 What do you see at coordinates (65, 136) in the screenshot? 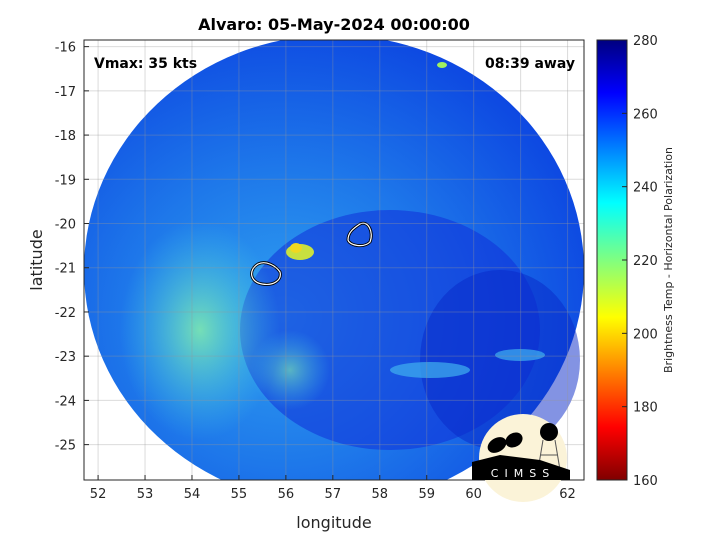
I see `y-tick-label: -18` at bounding box center [65, 136].